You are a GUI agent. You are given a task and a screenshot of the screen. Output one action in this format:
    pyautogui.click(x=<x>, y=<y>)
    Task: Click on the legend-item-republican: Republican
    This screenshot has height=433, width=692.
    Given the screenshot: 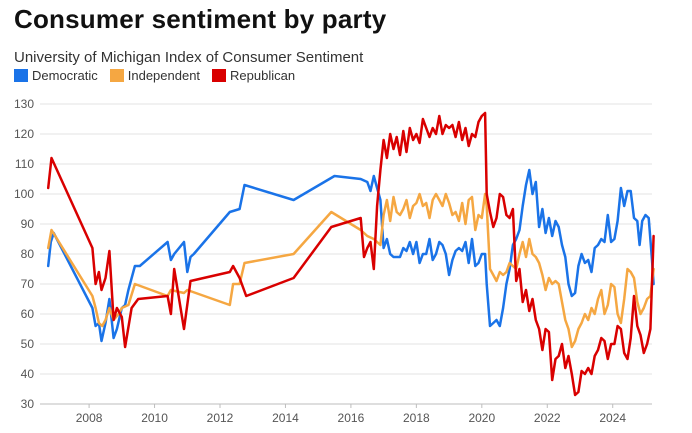 What is the action you would take?
    pyautogui.click(x=253, y=75)
    